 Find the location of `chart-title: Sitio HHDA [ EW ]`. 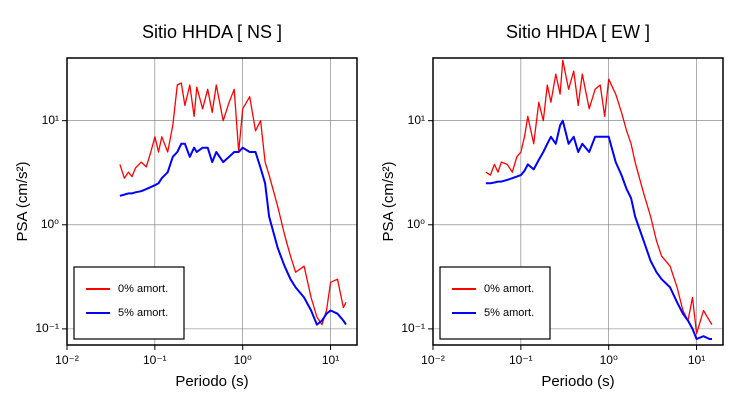

chart-title: Sitio HHDA [ EW ] is located at coordinates (578, 32).